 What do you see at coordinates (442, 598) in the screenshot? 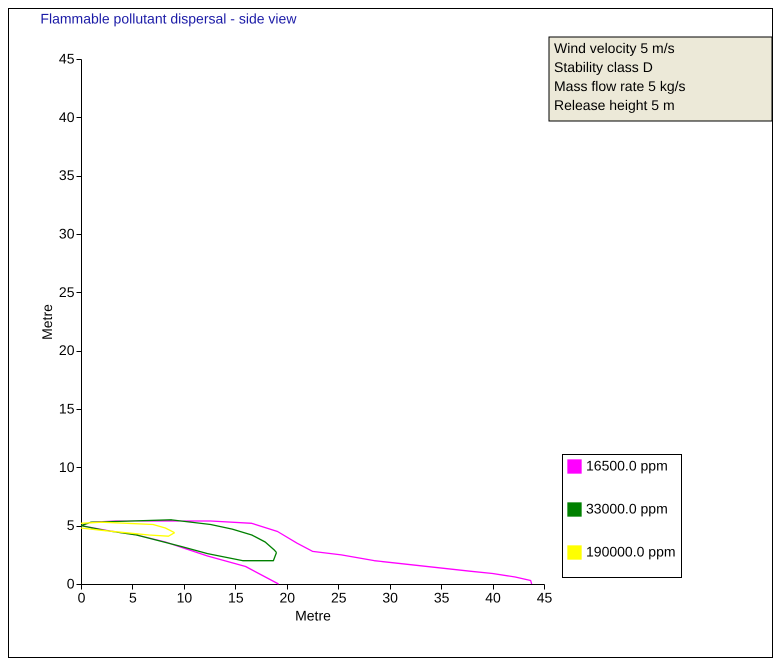
I see `x-tick-label: 35` at bounding box center [442, 598].